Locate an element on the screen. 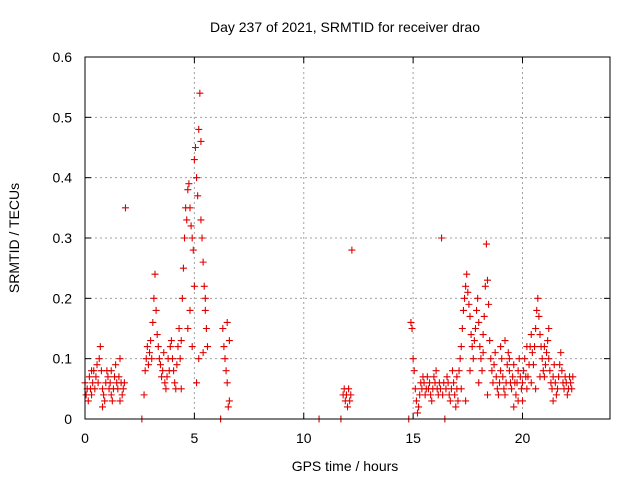 Image resolution: width=640 pixels, height=480 pixels. y-tick-label: 0.4 is located at coordinates (63, 178).